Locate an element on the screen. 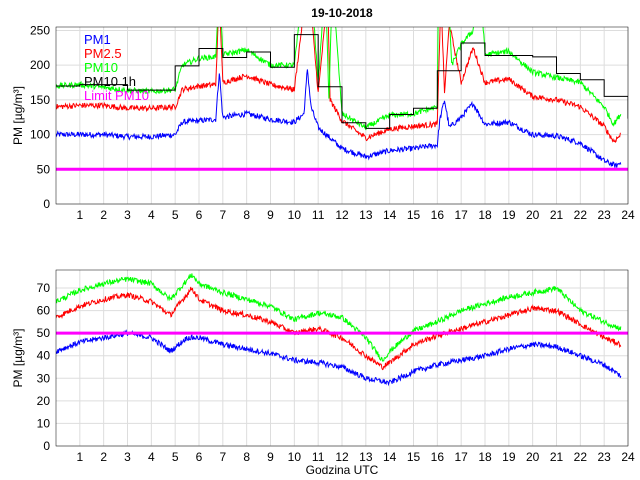 The image size is (640, 480). y-tick-label: 70 is located at coordinates (44, 288).